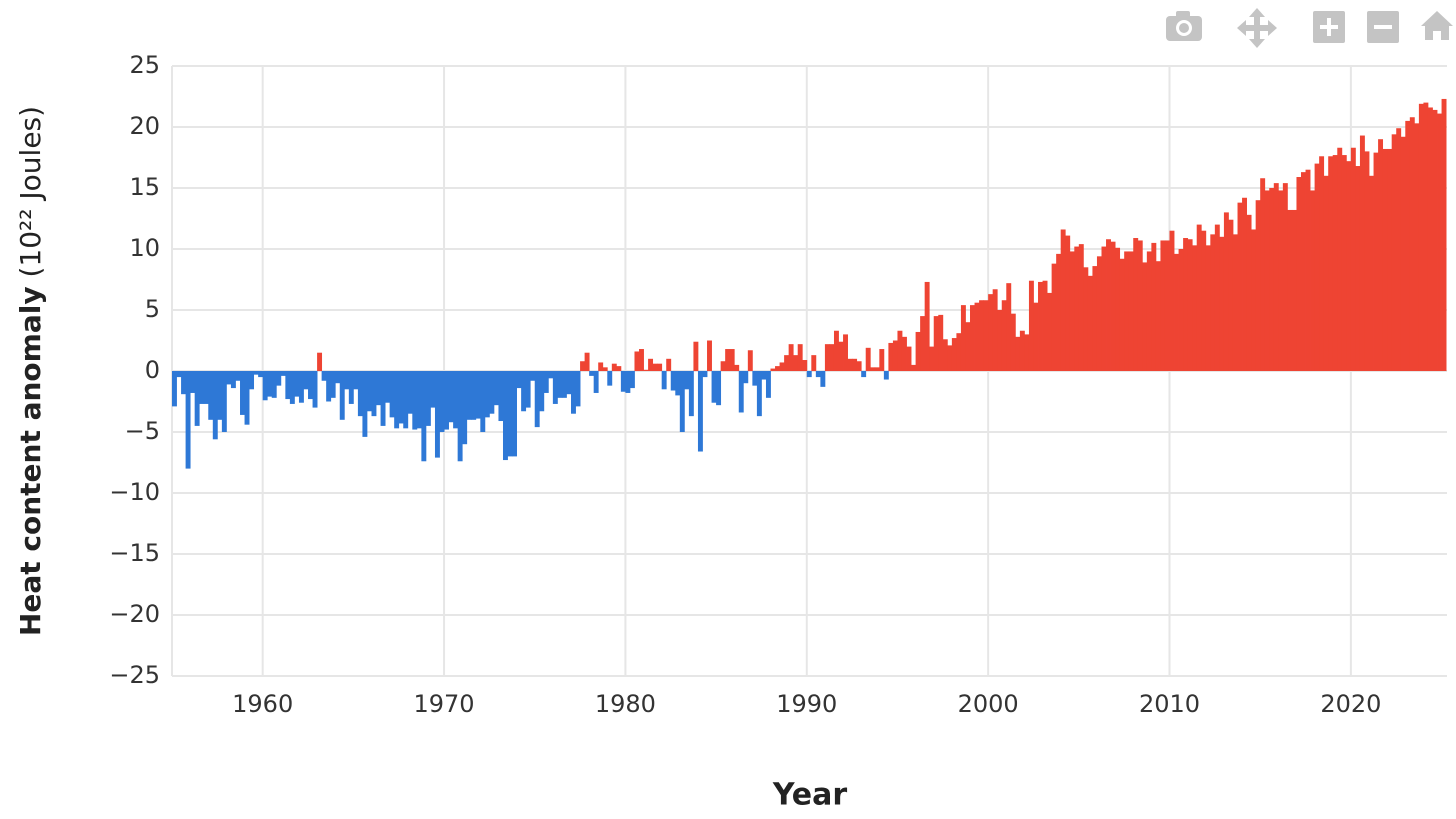 This screenshot has height=819, width=1456. What do you see at coordinates (152, 370) in the screenshot?
I see `y-tick-label: 0` at bounding box center [152, 370].